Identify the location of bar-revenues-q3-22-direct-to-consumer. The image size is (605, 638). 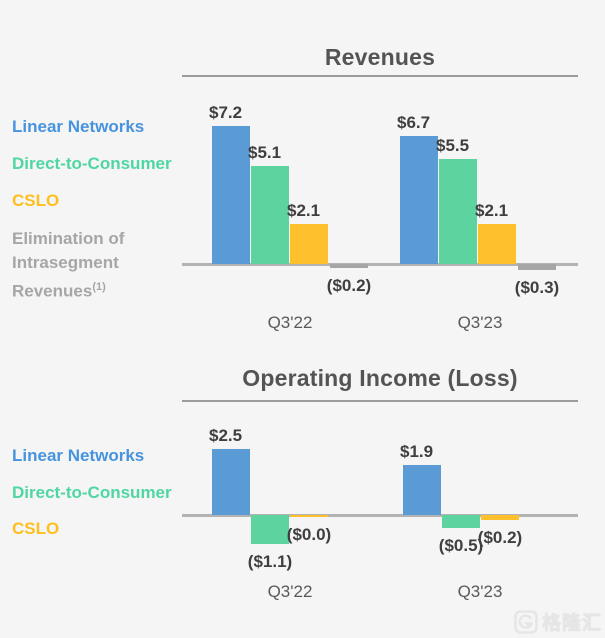
(270, 215).